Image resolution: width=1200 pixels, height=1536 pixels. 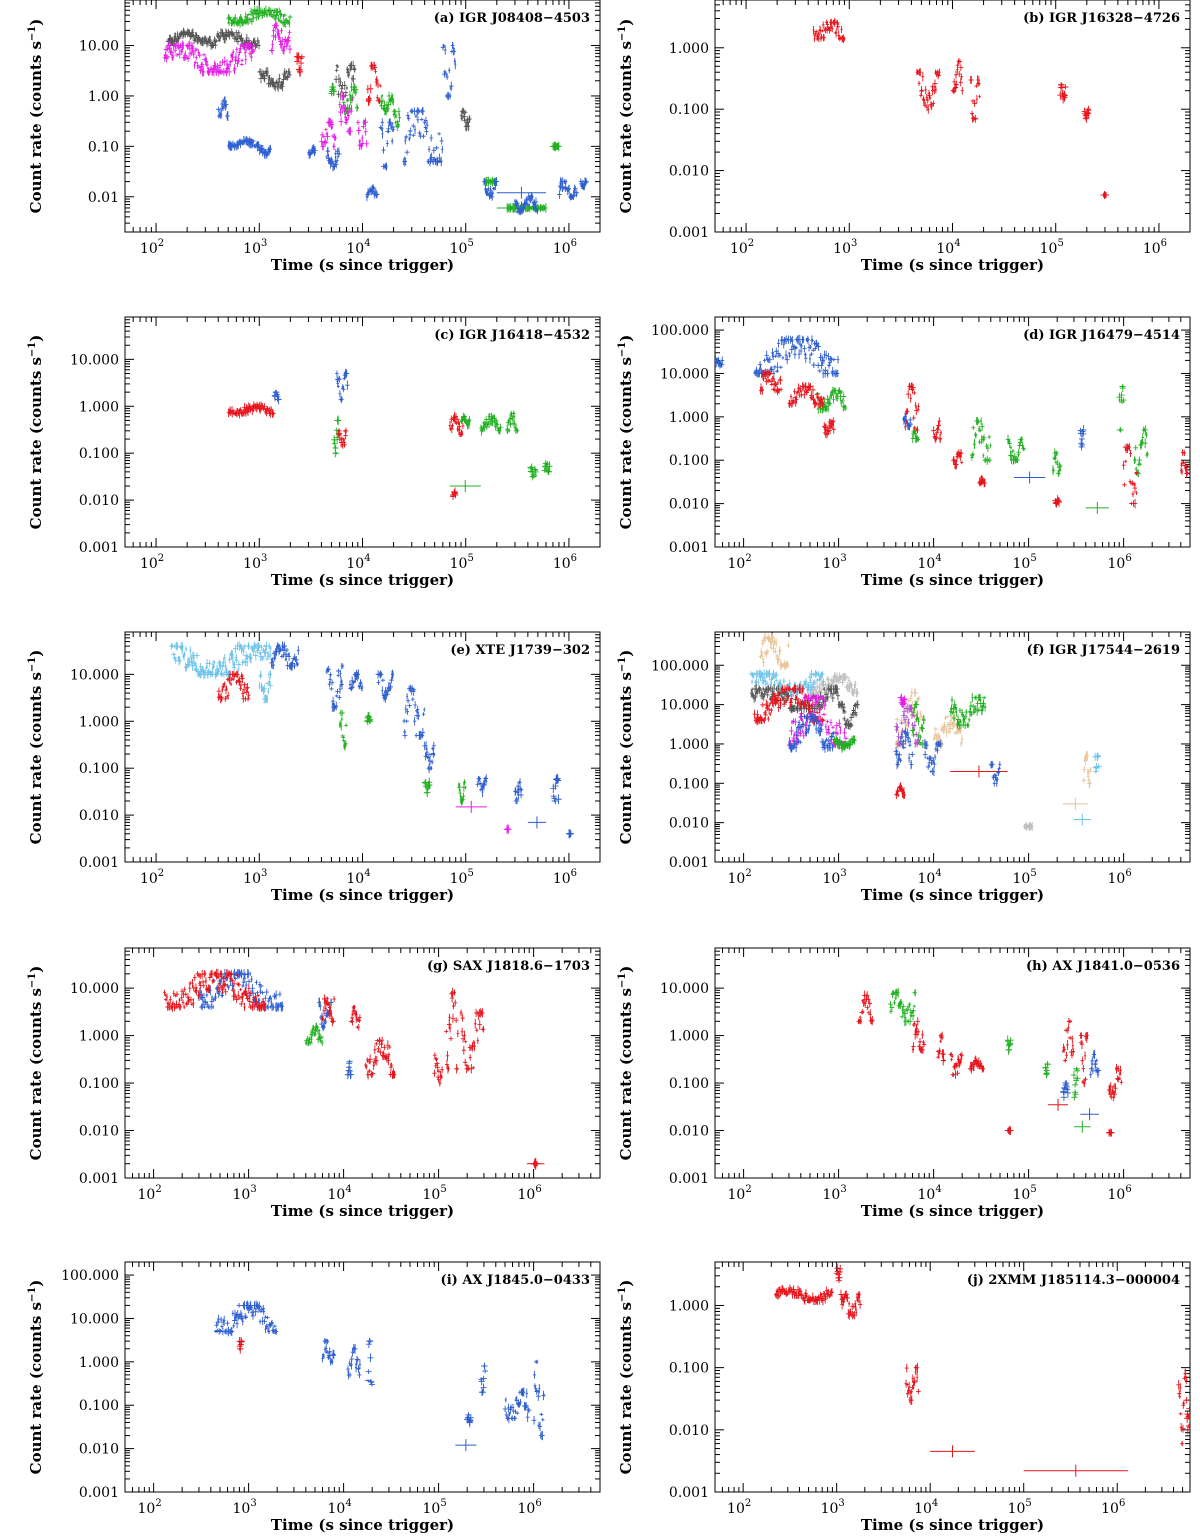 I want to click on y-tick-label: 0.001, so click(x=689, y=548).